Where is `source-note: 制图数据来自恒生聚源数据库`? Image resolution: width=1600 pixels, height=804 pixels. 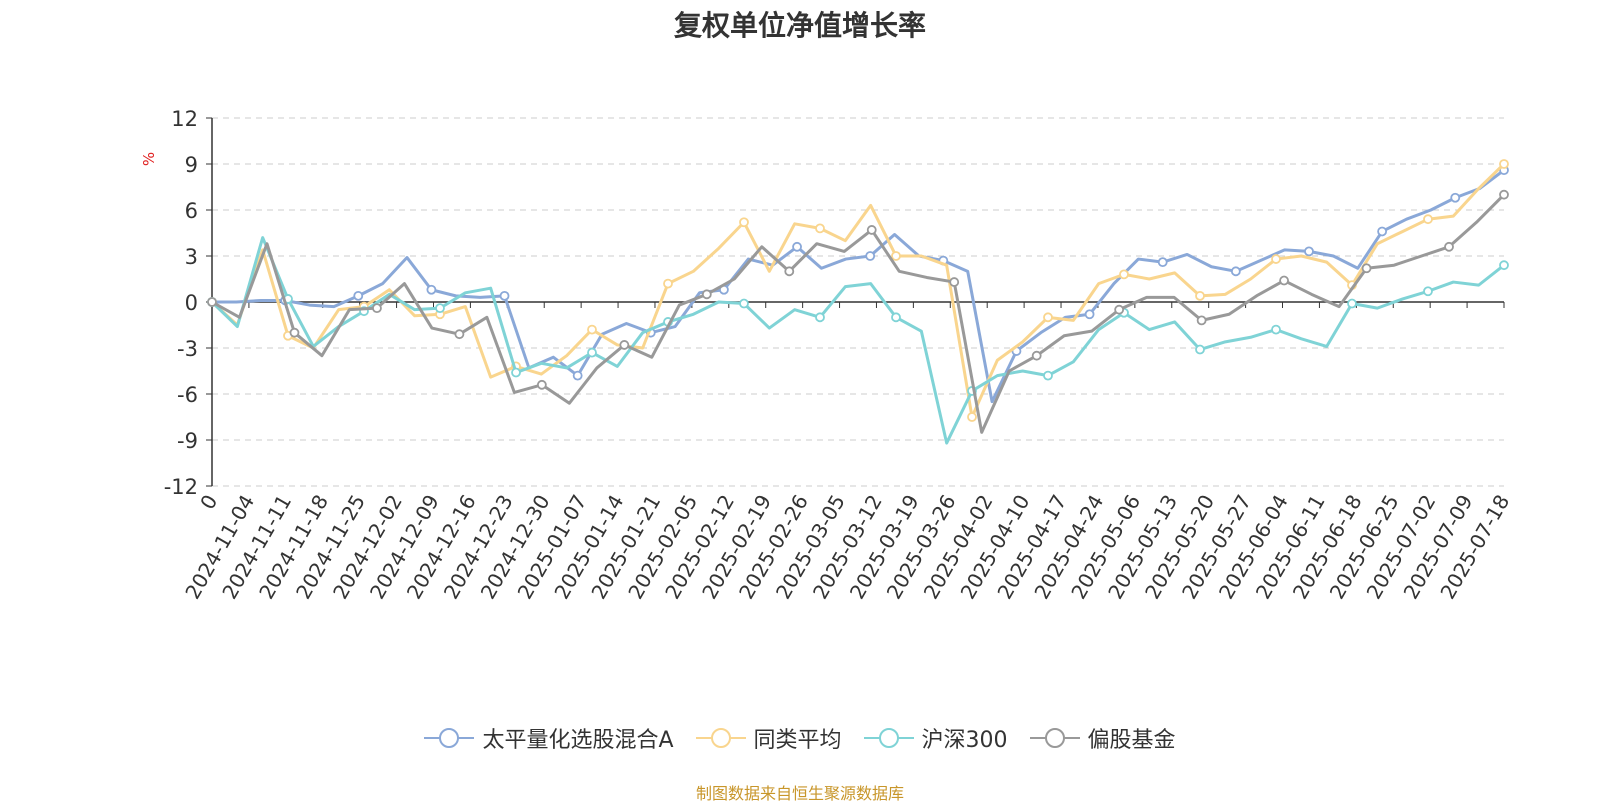
source-note: 制图数据来自恒生聚源数据库 is located at coordinates (799, 793).